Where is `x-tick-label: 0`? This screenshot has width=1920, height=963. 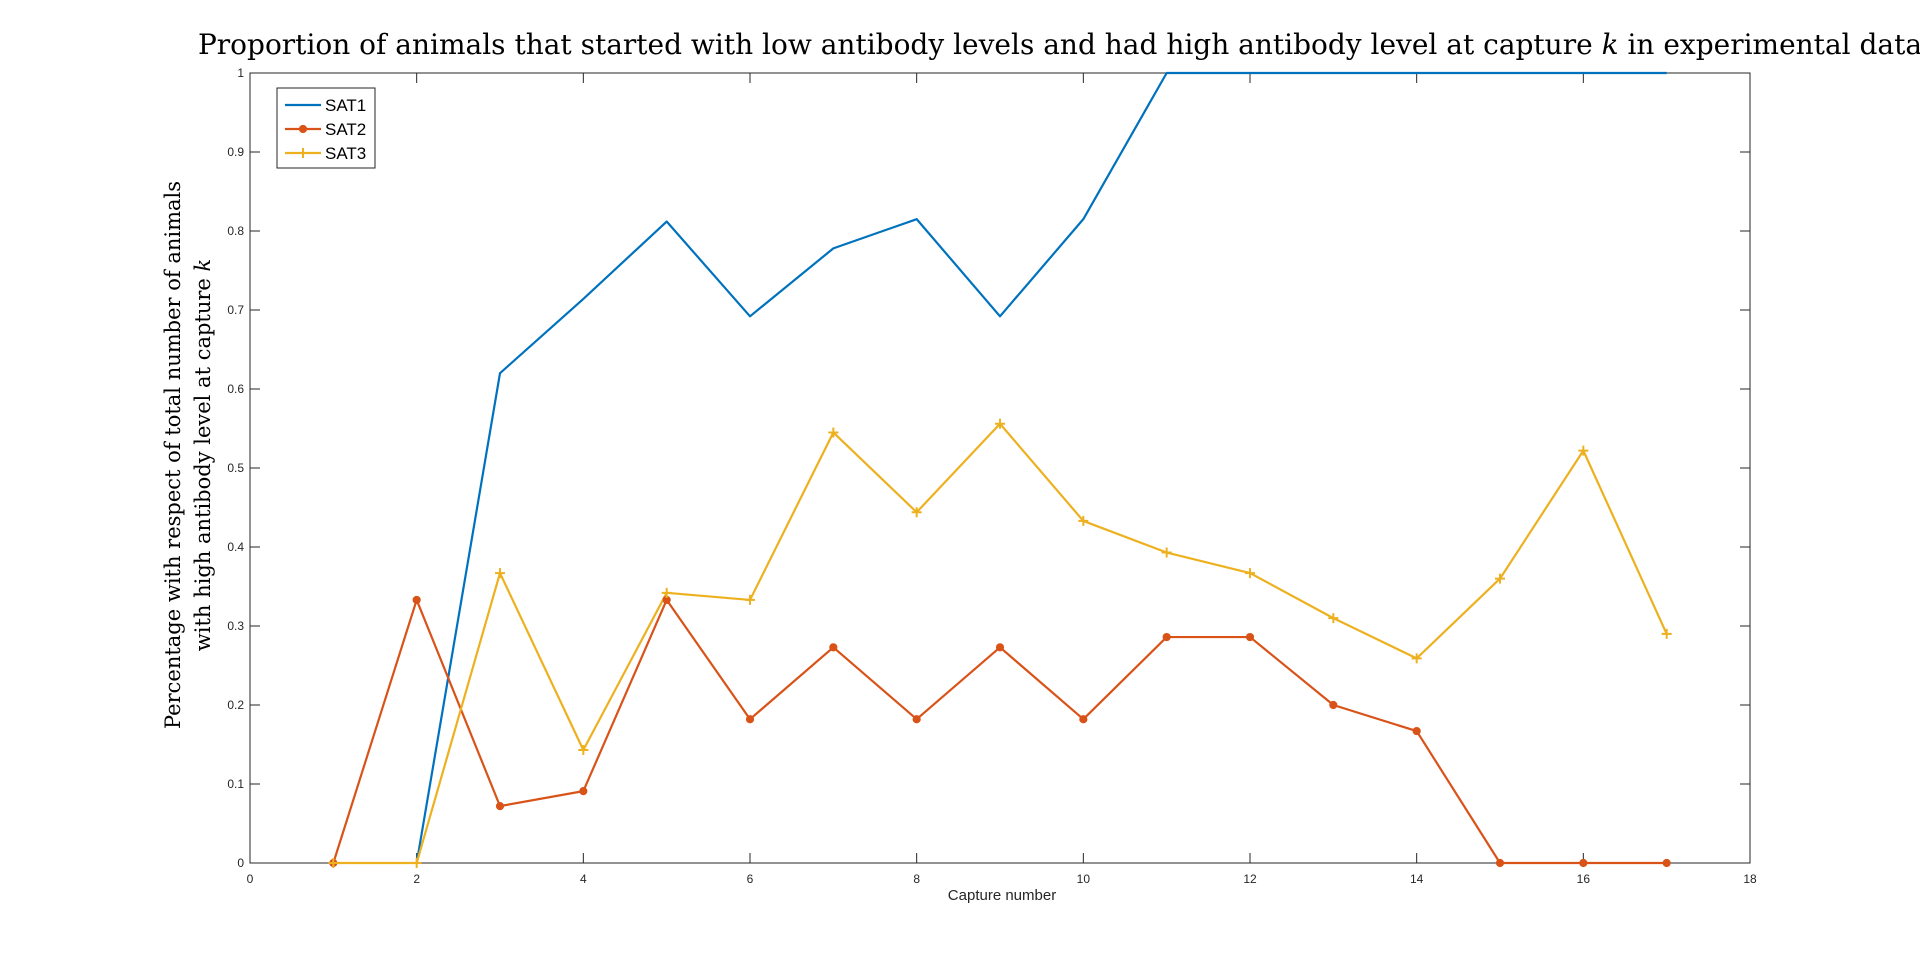 x-tick-label: 0 is located at coordinates (250, 879).